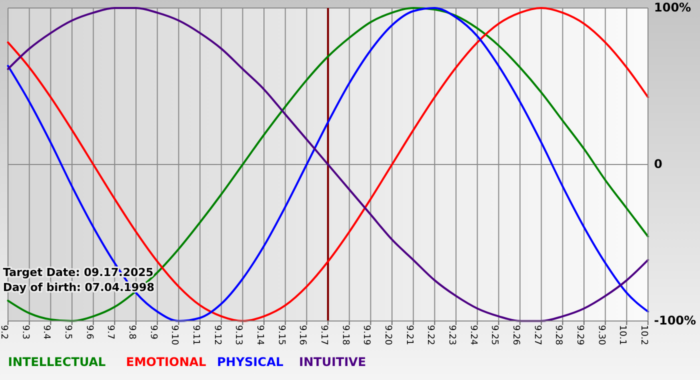  I want to click on x-tick-label: 9.4, so click(46, 332).